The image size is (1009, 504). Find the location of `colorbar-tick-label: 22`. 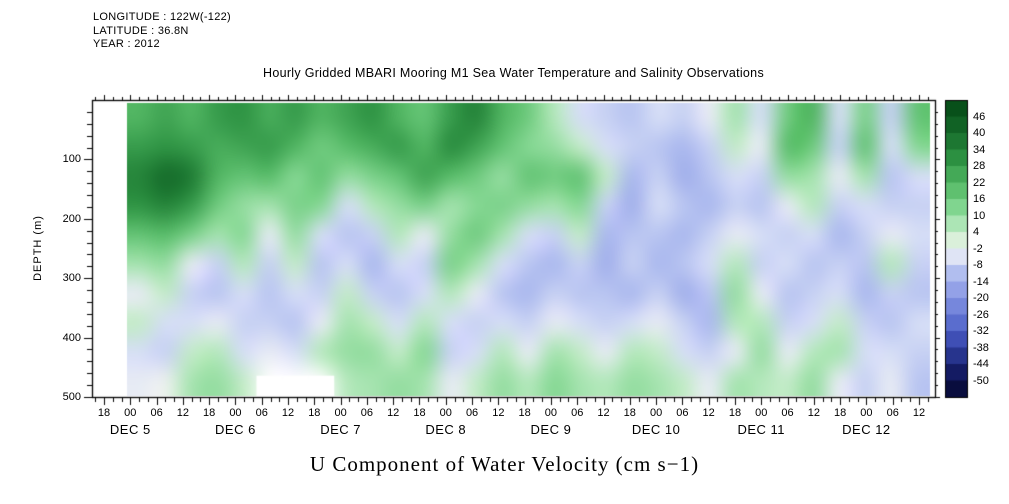

colorbar-tick-label: 22 is located at coordinates (979, 182).